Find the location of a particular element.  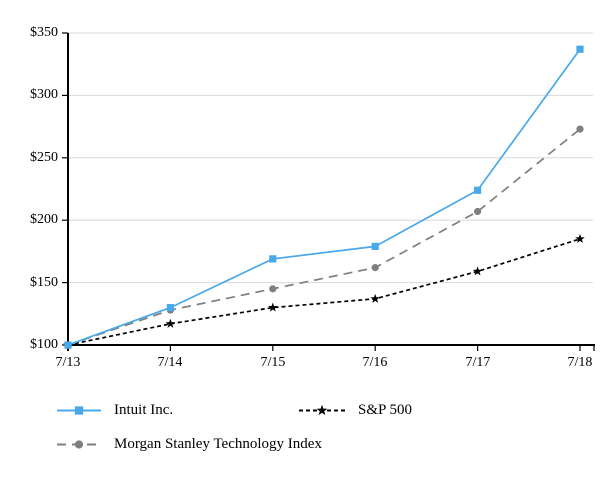

y-axis-tick-label: $250 is located at coordinates (44, 157).